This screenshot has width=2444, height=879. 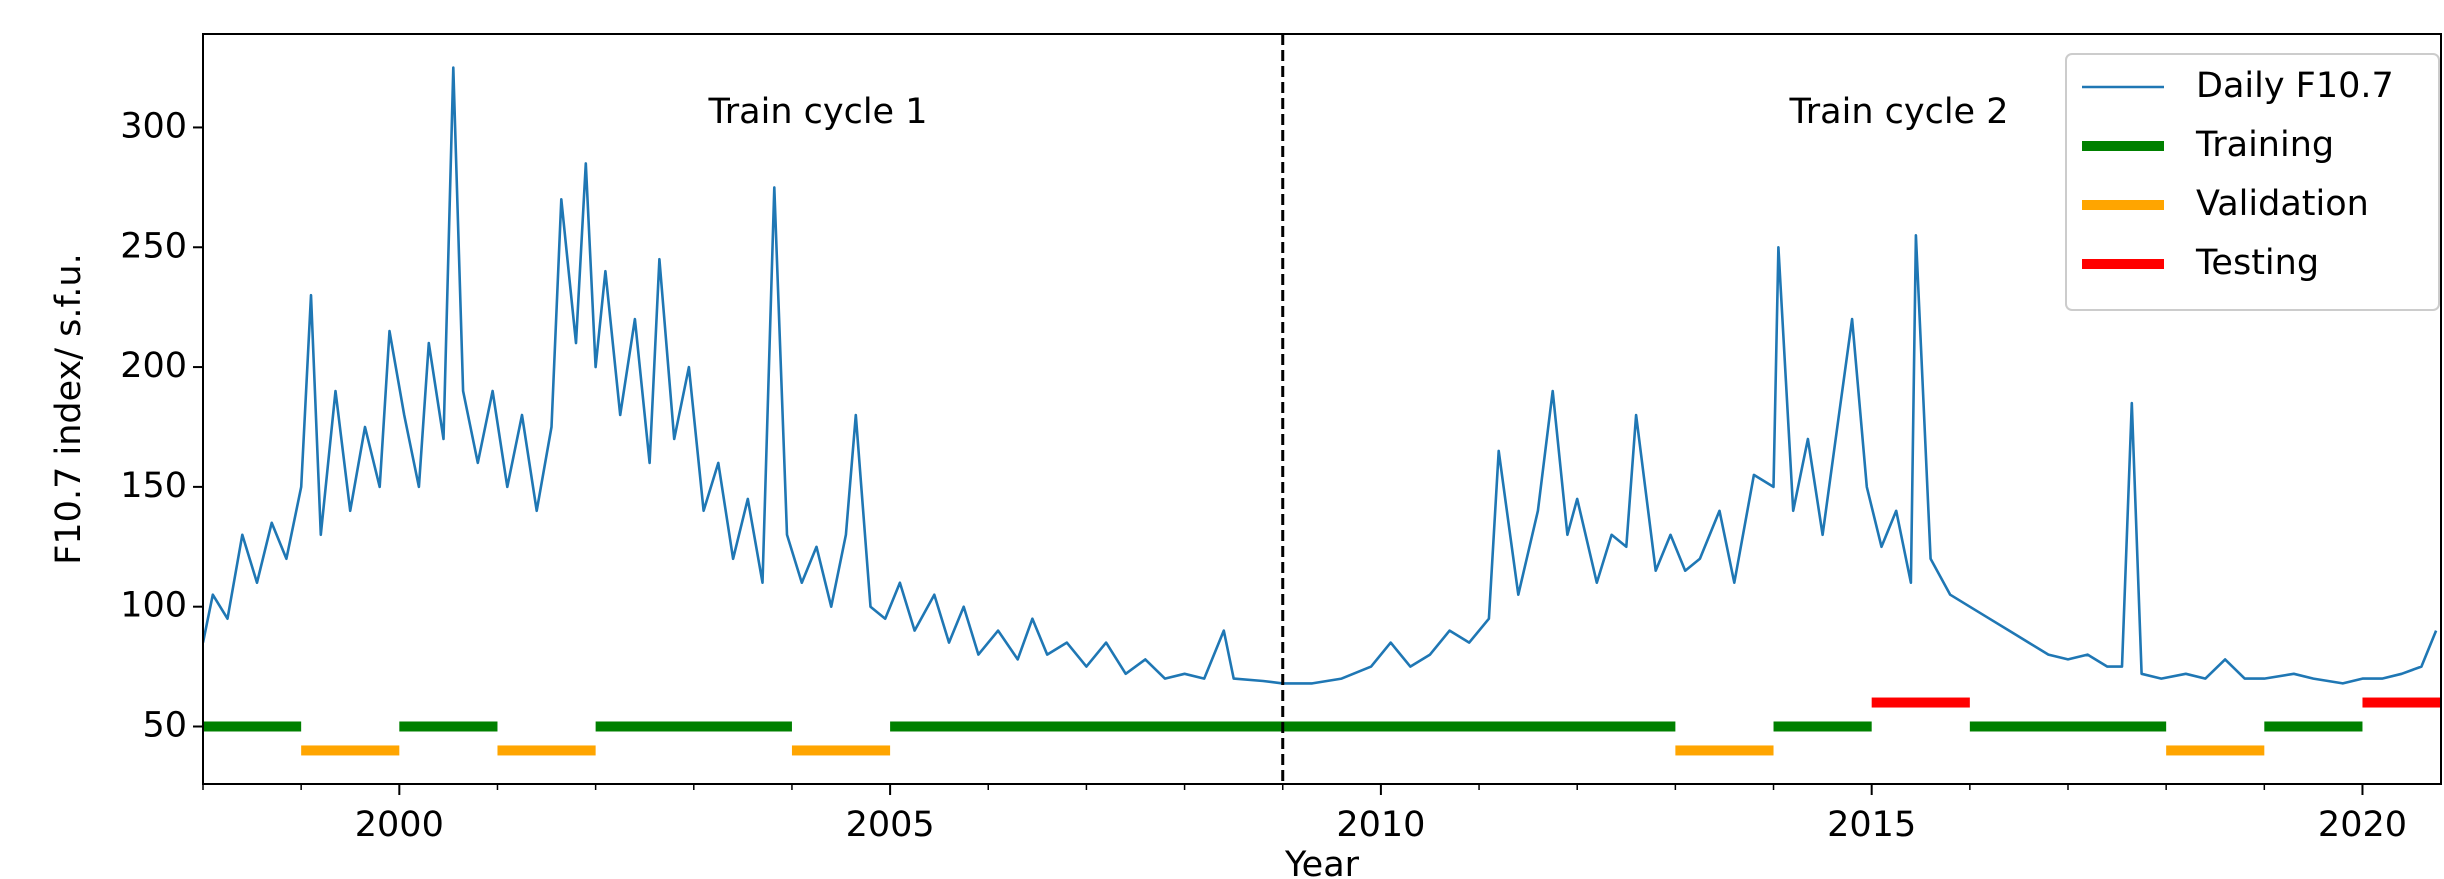 What do you see at coordinates (153, 606) in the screenshot?
I see `y-tick-label: 100` at bounding box center [153, 606].